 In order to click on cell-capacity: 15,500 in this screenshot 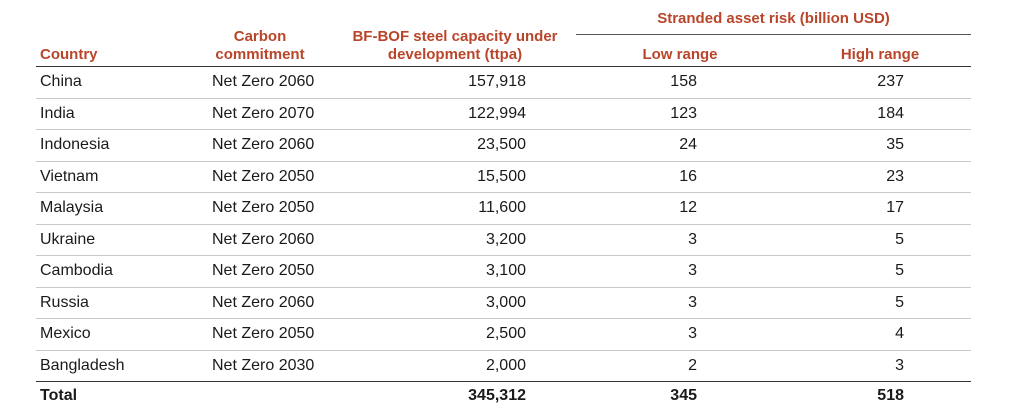, I will do `click(501, 176)`.